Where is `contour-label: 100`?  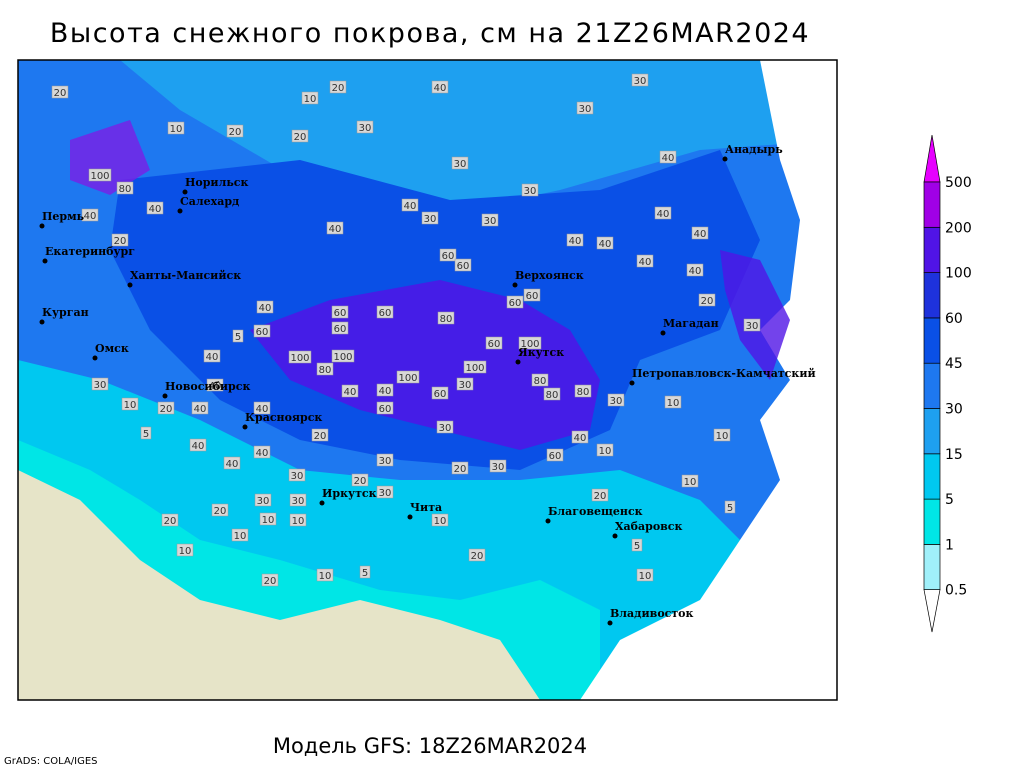
contour-label: 100 is located at coordinates (529, 344).